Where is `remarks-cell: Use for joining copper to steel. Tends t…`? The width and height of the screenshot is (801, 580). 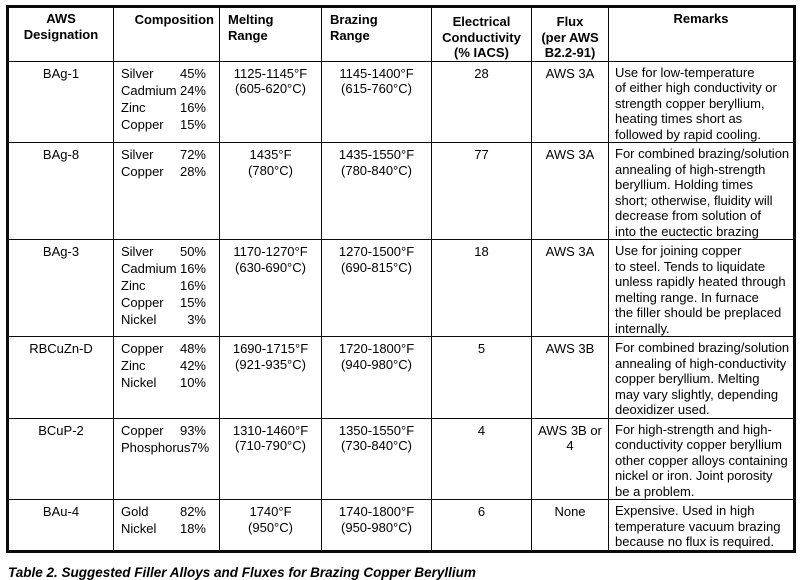 remarks-cell: Use for joining copper to steel. Tends t… is located at coordinates (701, 288).